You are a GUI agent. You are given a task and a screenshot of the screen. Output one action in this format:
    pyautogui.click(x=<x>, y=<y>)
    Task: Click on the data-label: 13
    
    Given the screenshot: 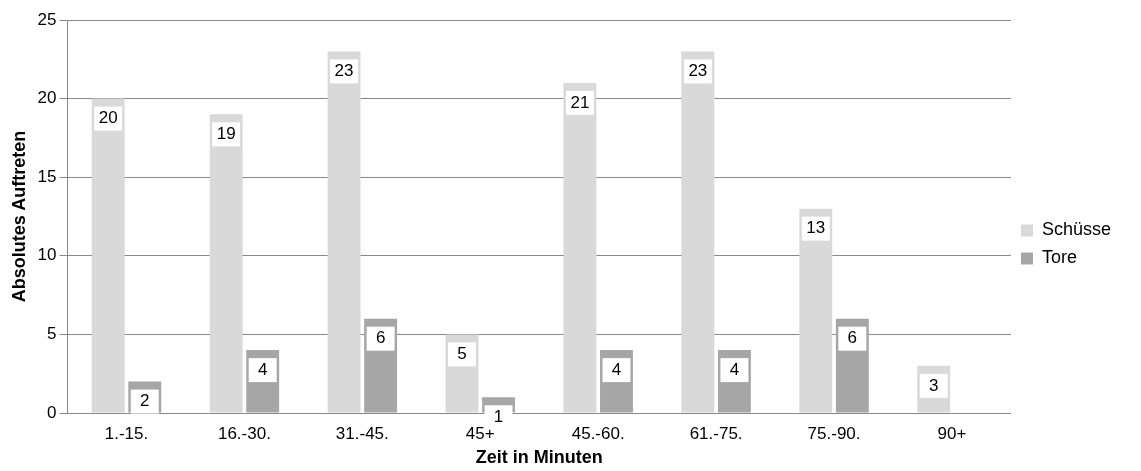 What is the action you would take?
    pyautogui.click(x=816, y=228)
    